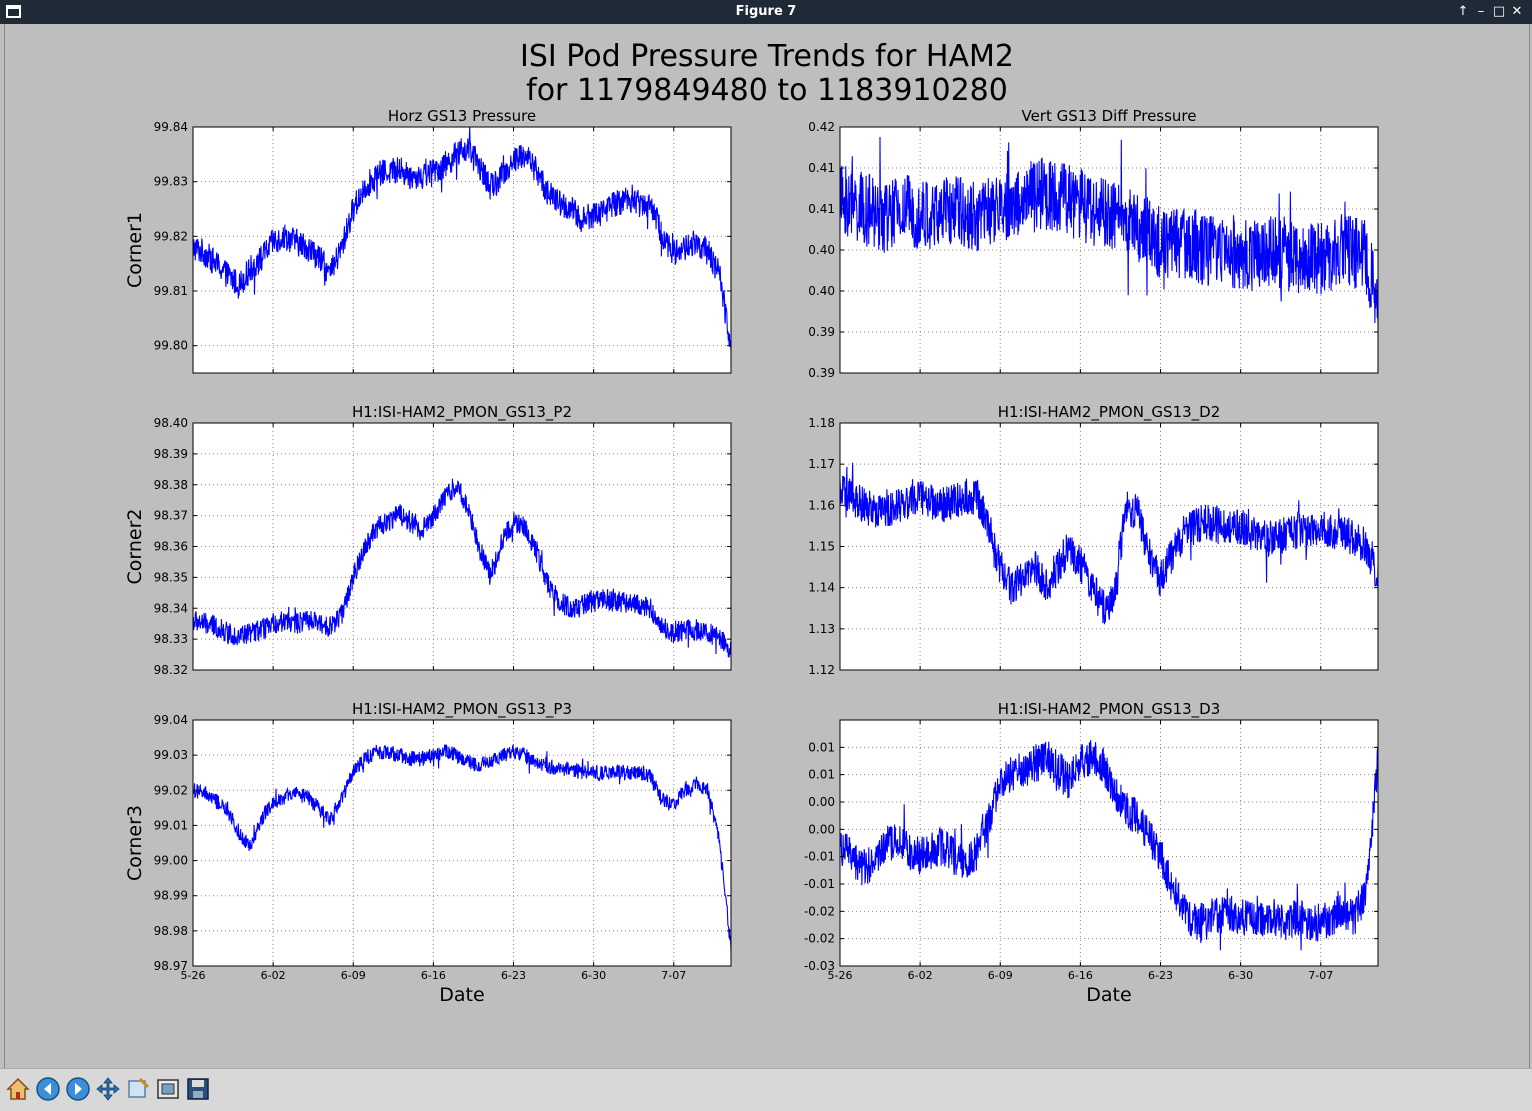 The image size is (1532, 1111). What do you see at coordinates (135, 843) in the screenshot?
I see `y-axis-label: Corner3` at bounding box center [135, 843].